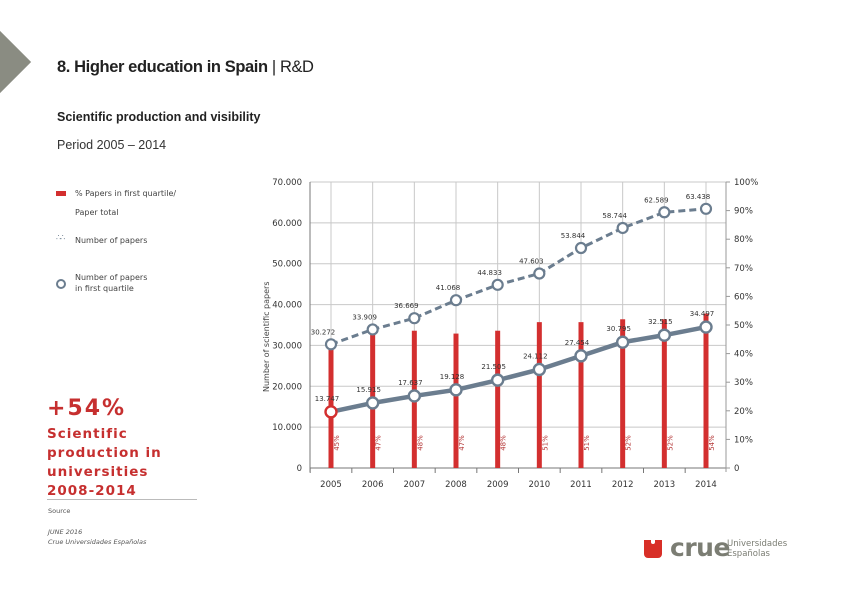 This screenshot has width=842, height=596. I want to click on line-data-label: 33.909, so click(364, 317).